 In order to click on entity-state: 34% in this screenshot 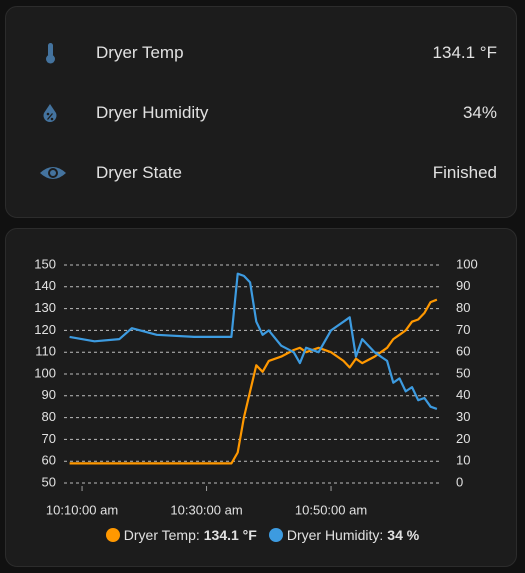, I will do `click(479, 112)`.